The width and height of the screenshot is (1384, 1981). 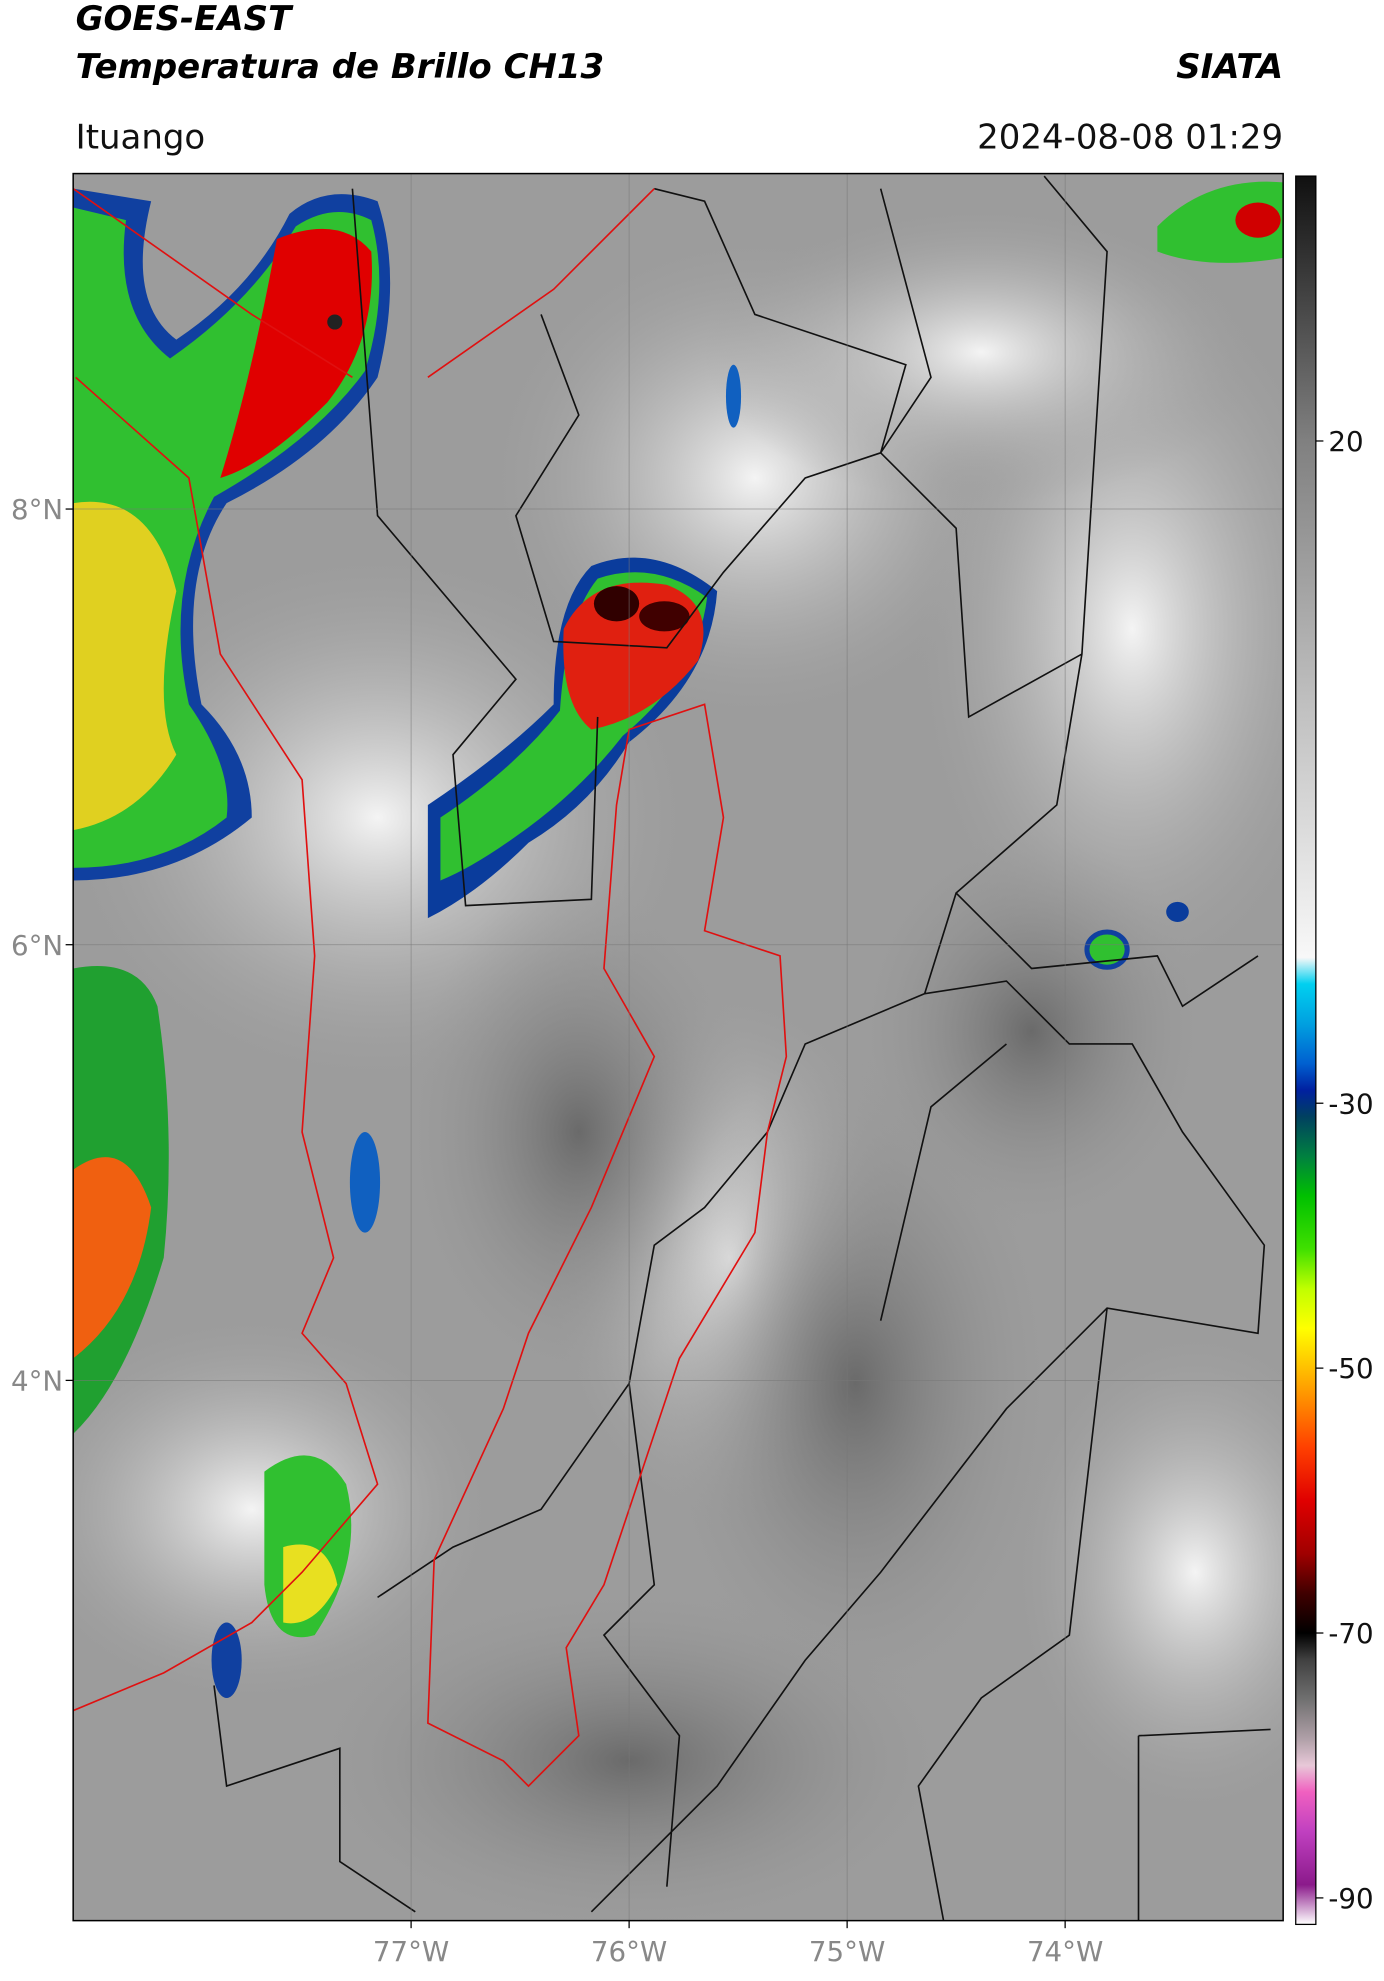 What do you see at coordinates (629, 1951) in the screenshot?
I see `x-tick-label: 76°W` at bounding box center [629, 1951].